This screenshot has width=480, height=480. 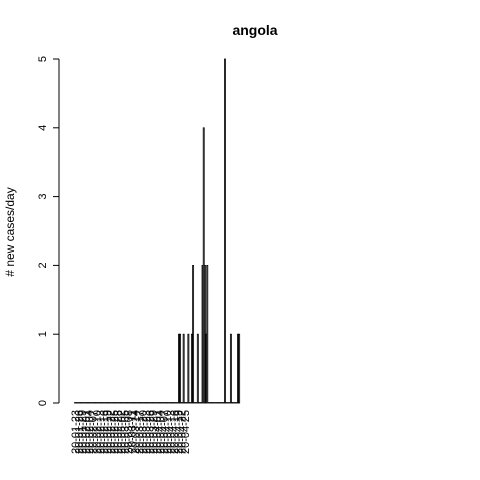 I want to click on y-axis: 0 1 2 3 4 5, so click(x=48, y=231).